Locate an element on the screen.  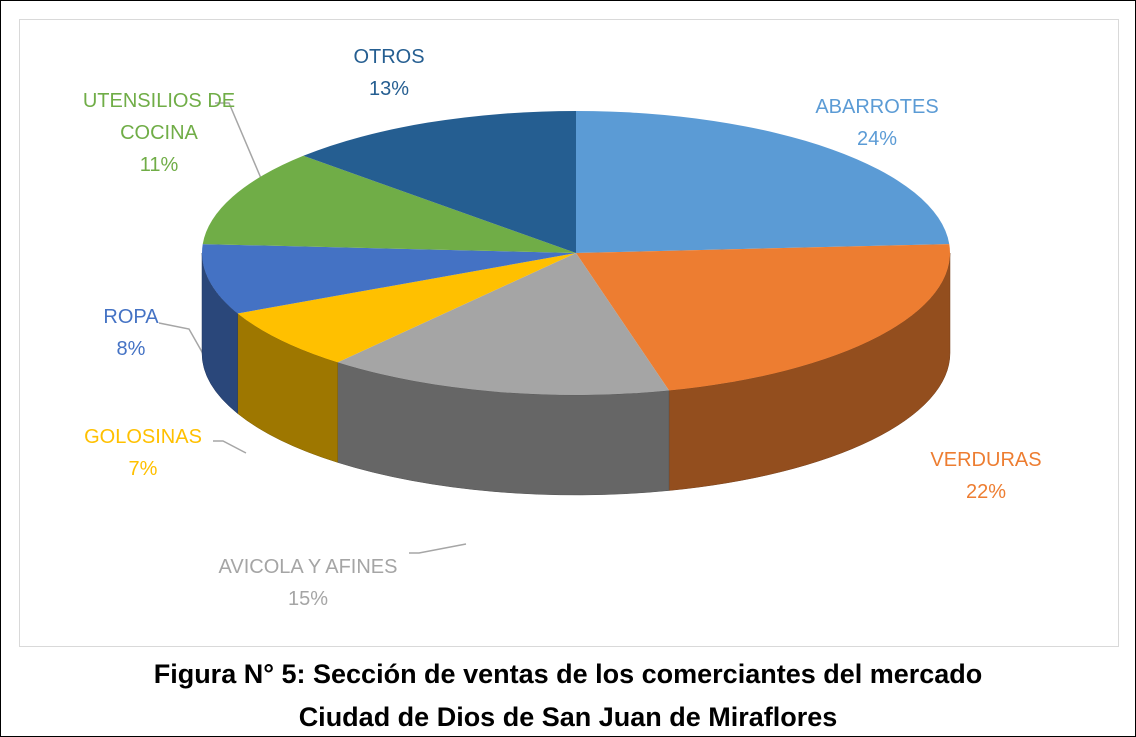
label-value: 8% is located at coordinates (131, 349).